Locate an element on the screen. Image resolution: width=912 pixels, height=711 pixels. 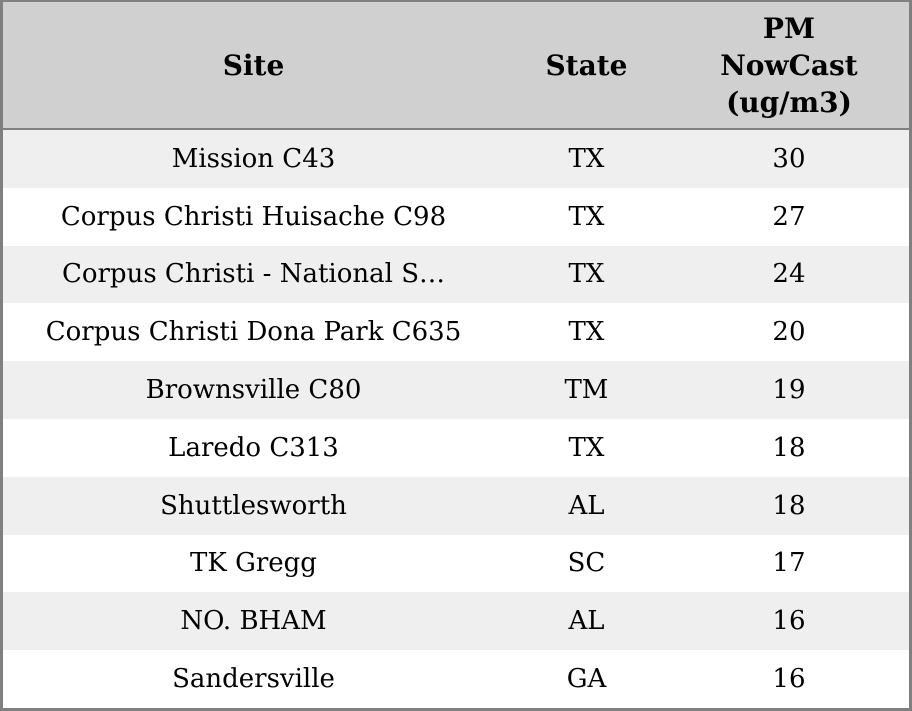
col-header-pm-nowcast: PM NowCast (ug/m3) is located at coordinates (788, 66).